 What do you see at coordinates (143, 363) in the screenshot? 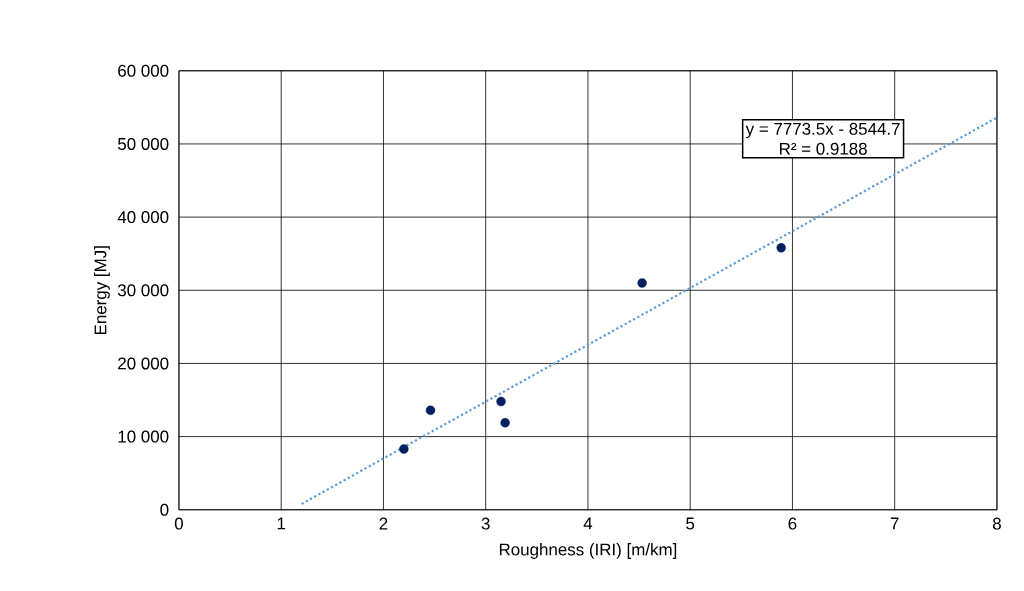
I see `y-tick-label: 20 000` at bounding box center [143, 363].